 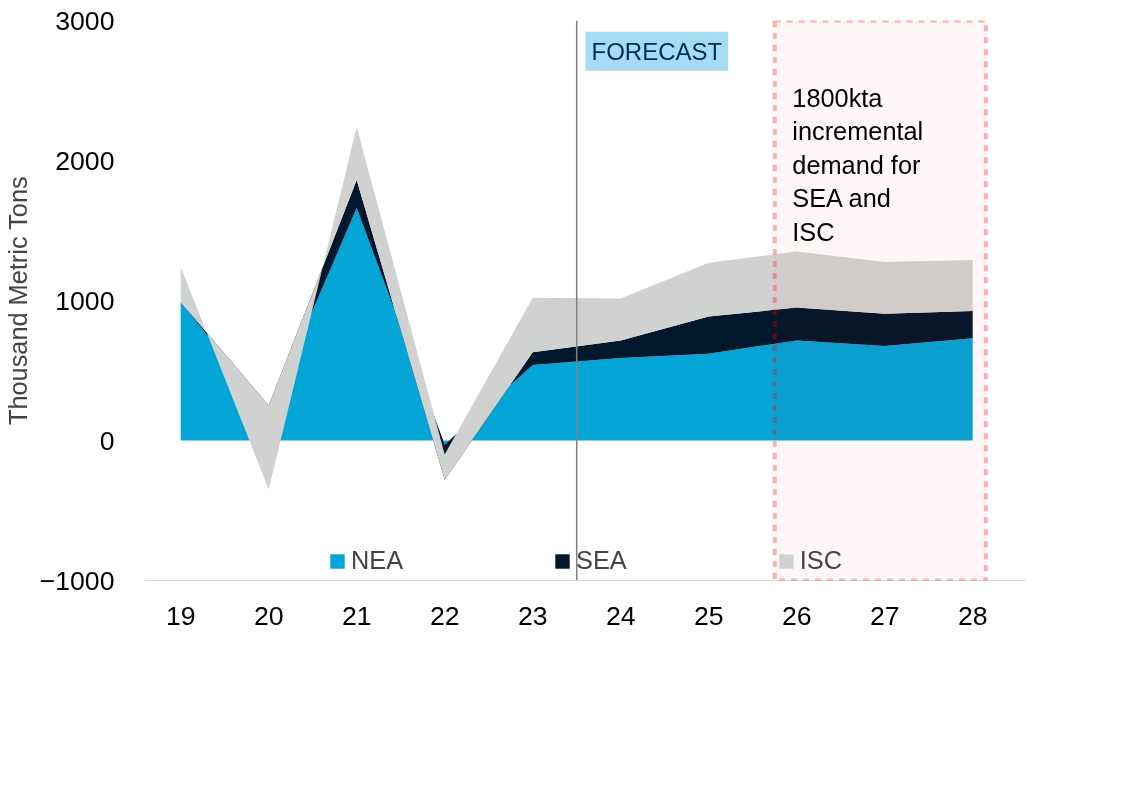 I want to click on x-tick-label: 19, so click(x=180, y=615).